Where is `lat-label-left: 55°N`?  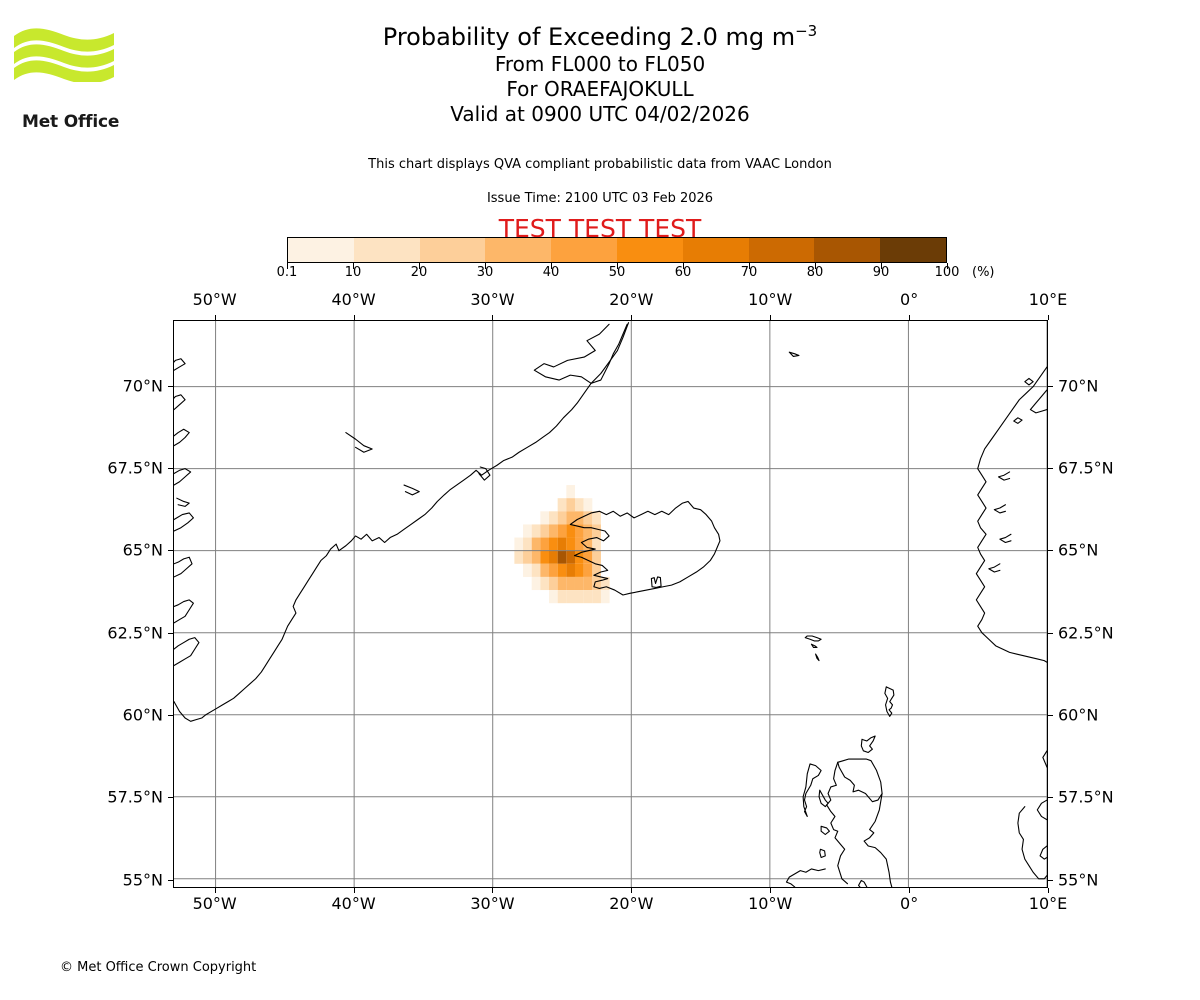 lat-label-left: 55°N is located at coordinates (142, 880).